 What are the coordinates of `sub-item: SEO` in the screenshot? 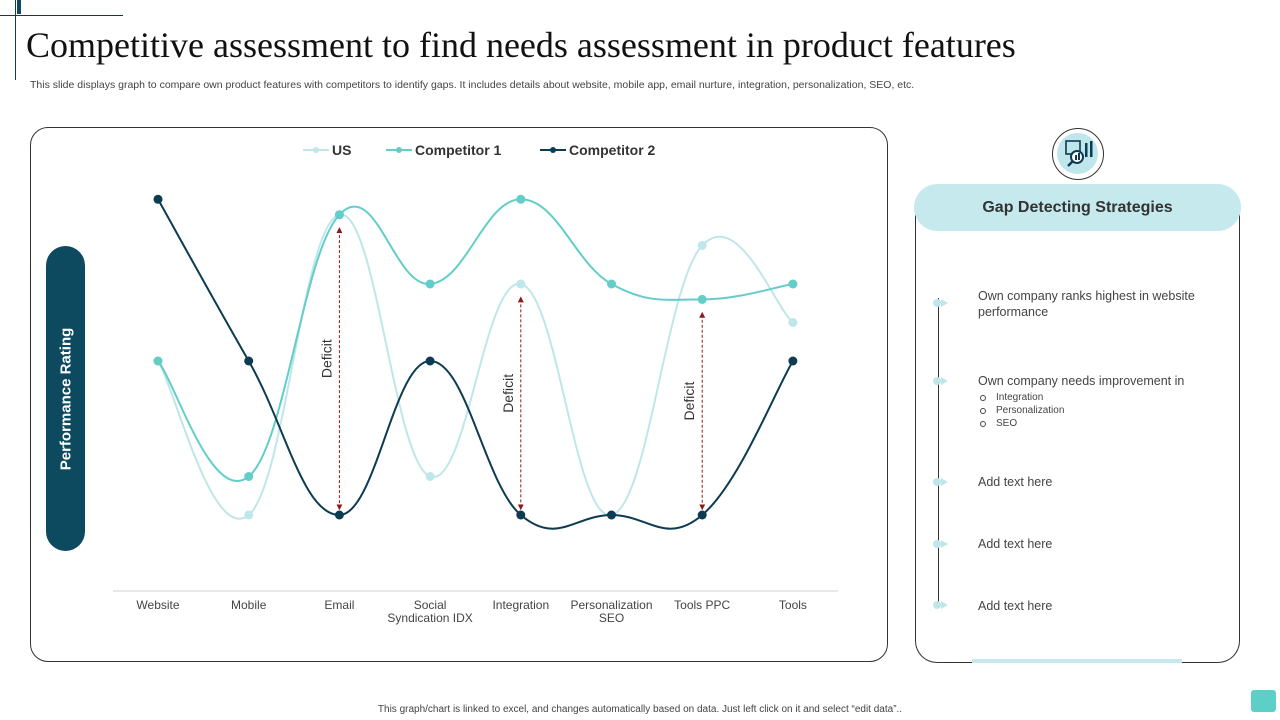 It's located at (1098, 423).